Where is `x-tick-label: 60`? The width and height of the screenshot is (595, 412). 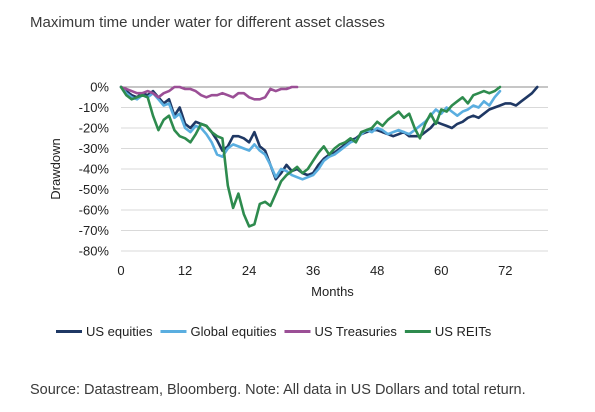
x-tick-label: 60 is located at coordinates (441, 270).